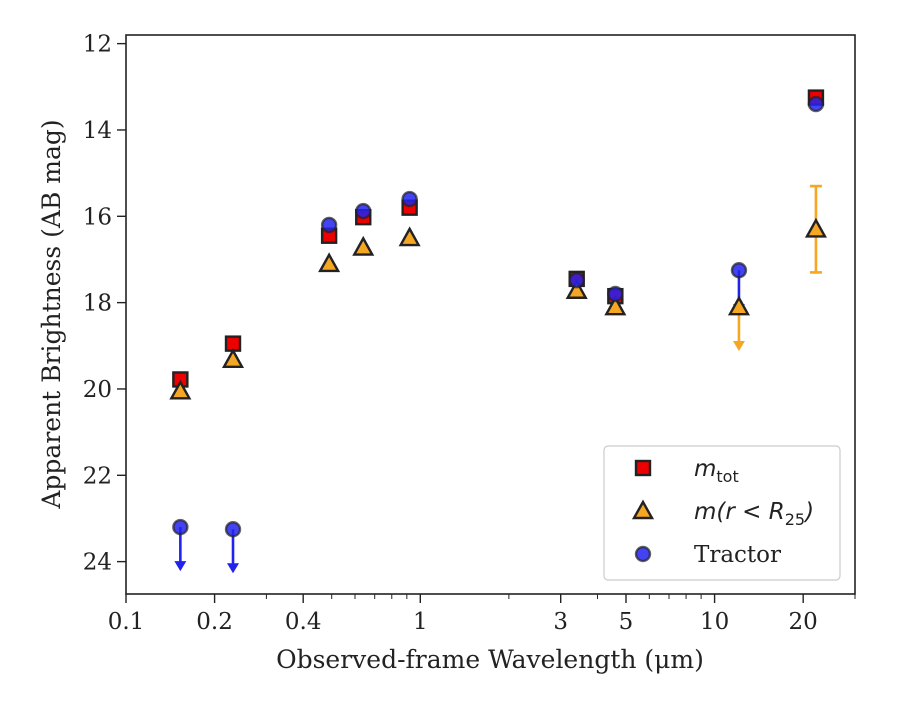  Describe the element at coordinates (126, 622) in the screenshot. I see `x-tick-label: 0.1` at that location.